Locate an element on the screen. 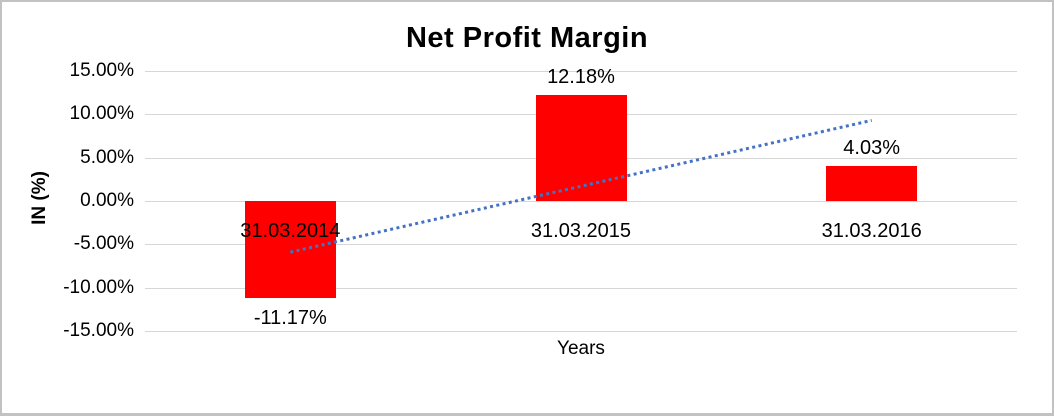 The width and height of the screenshot is (1054, 416). y-axis-tick-label: 15.00% is located at coordinates (101, 70).